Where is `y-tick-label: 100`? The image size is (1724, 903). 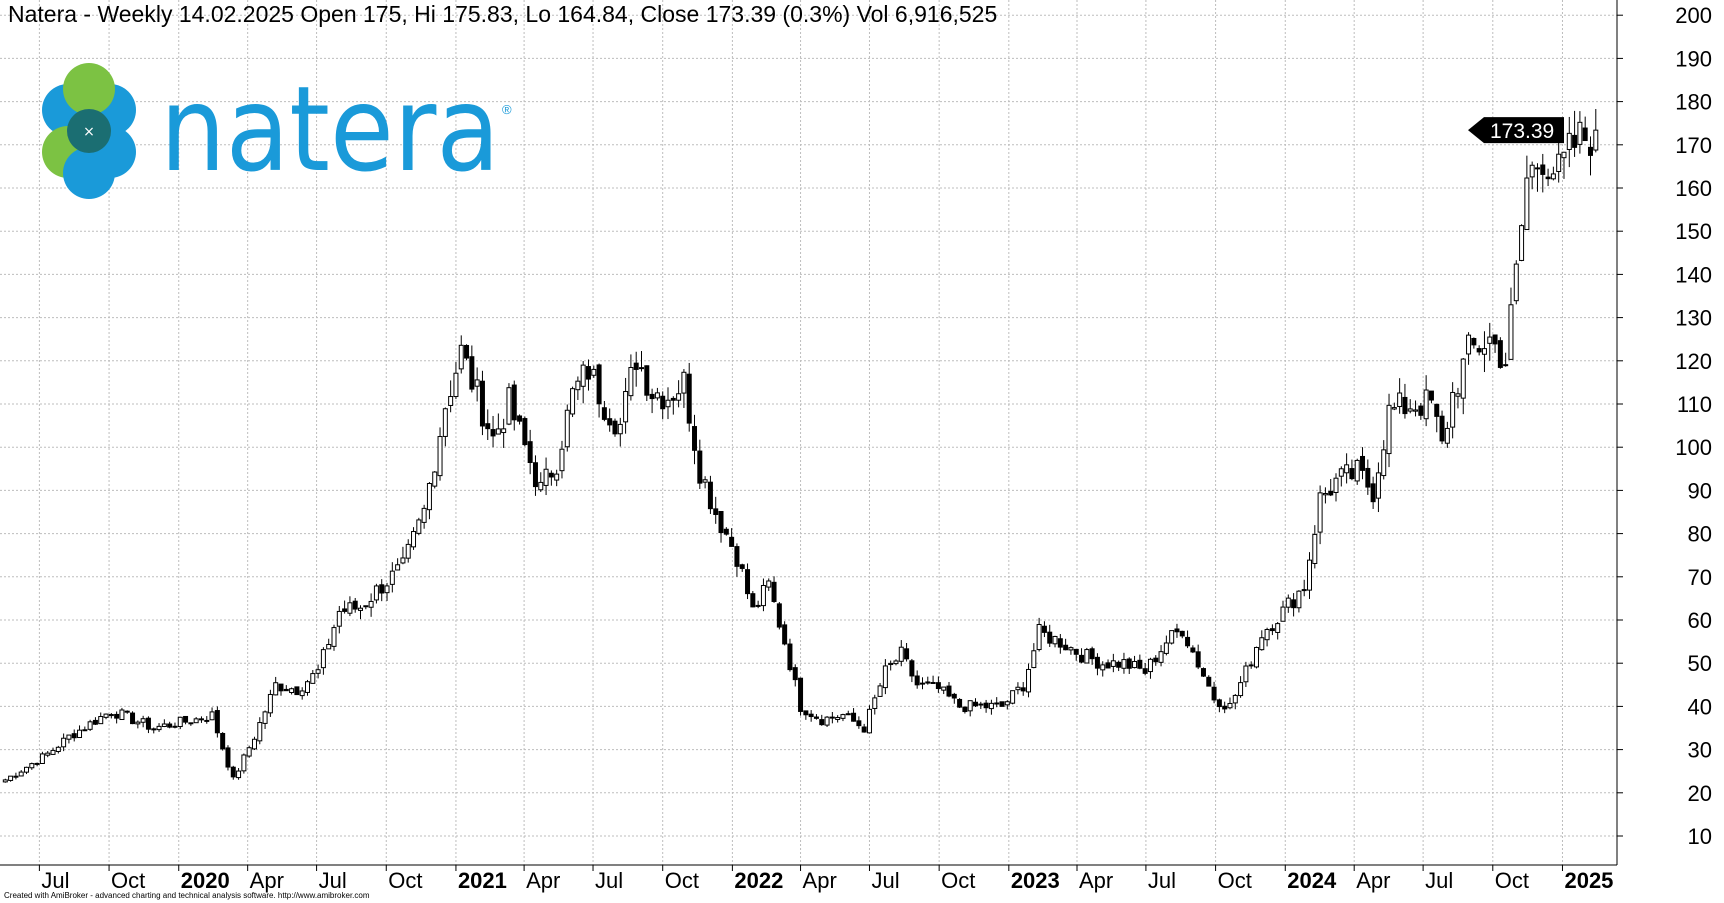
y-tick-label: 100 is located at coordinates (1693, 447).